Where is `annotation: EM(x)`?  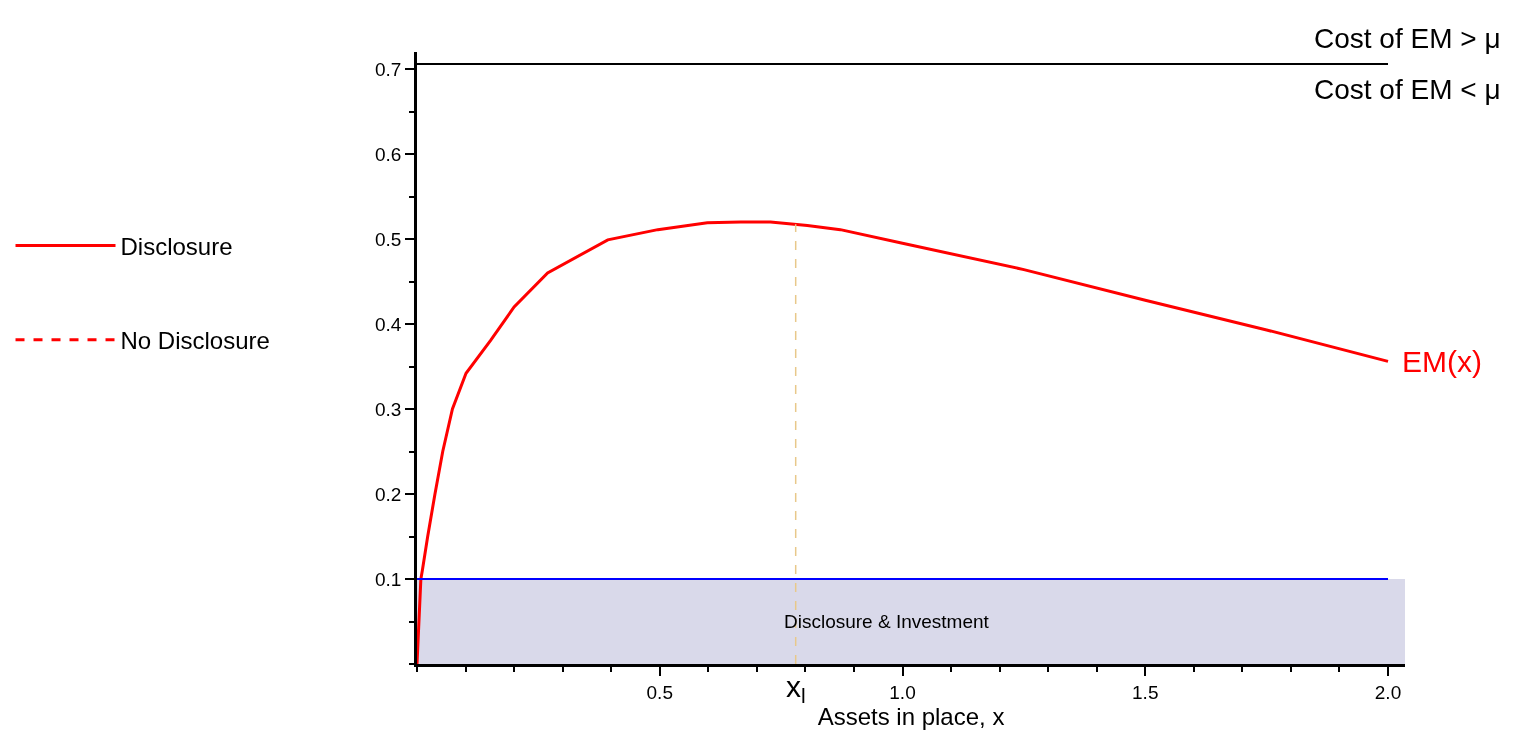
annotation: EM(x) is located at coordinates (1442, 361).